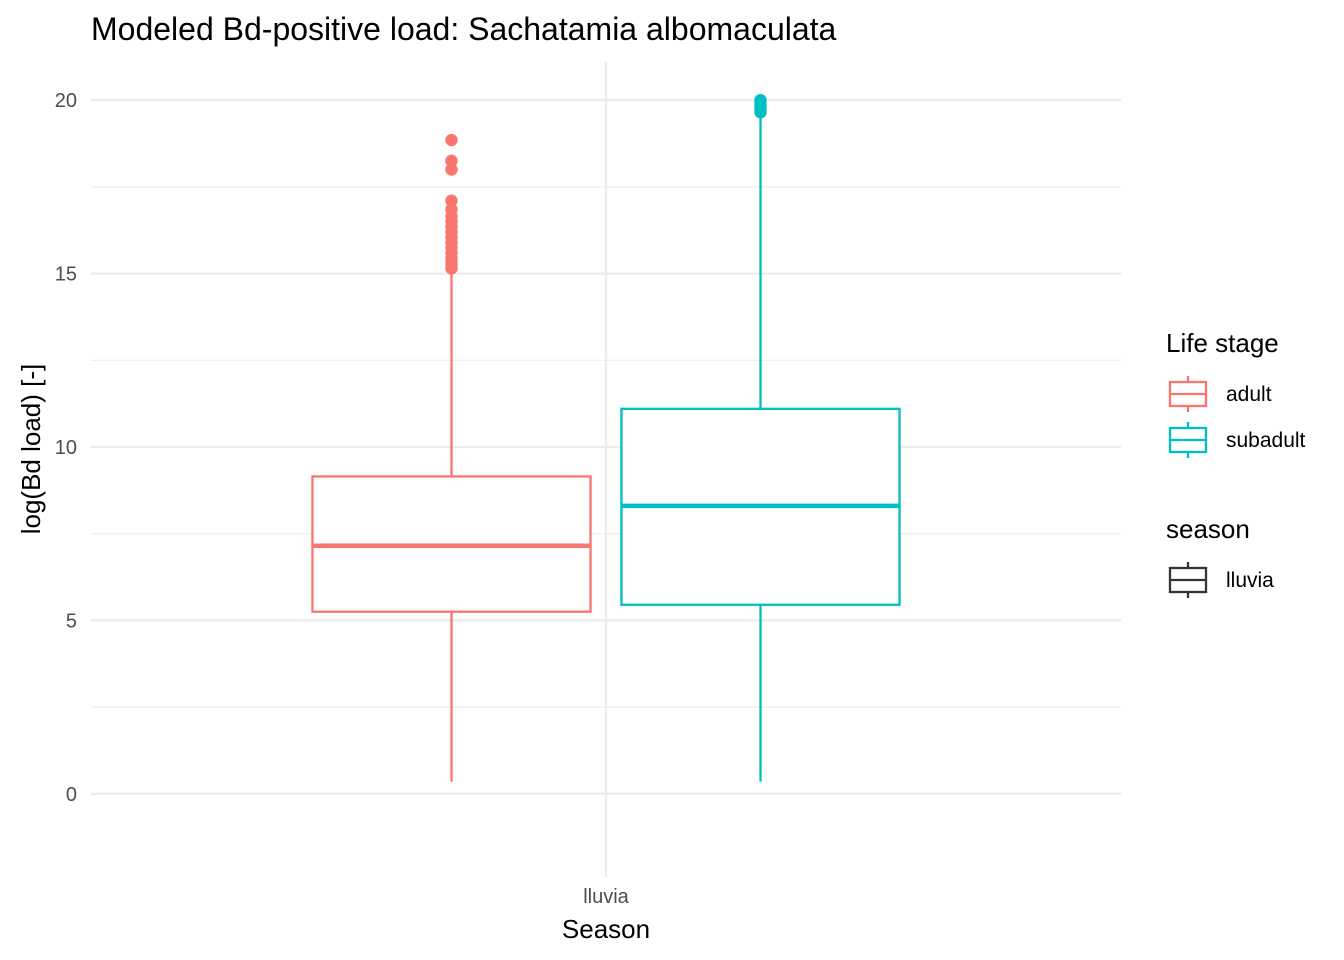 Image resolution: width=1344 pixels, height=960 pixels. What do you see at coordinates (66, 101) in the screenshot?
I see `y-tick-label: 20` at bounding box center [66, 101].